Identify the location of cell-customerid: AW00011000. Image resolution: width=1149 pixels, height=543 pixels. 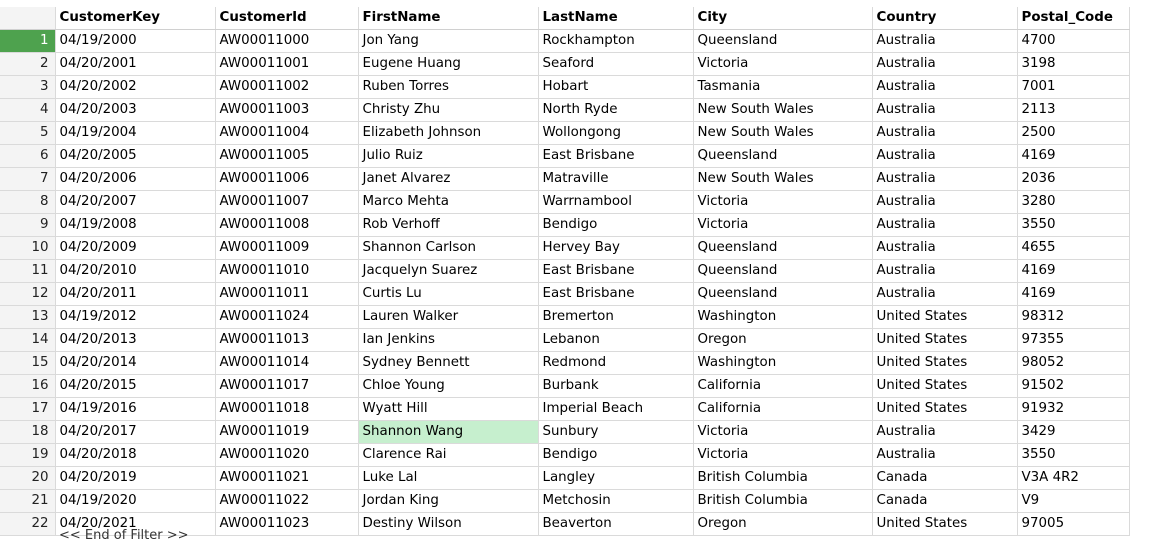
(287, 41).